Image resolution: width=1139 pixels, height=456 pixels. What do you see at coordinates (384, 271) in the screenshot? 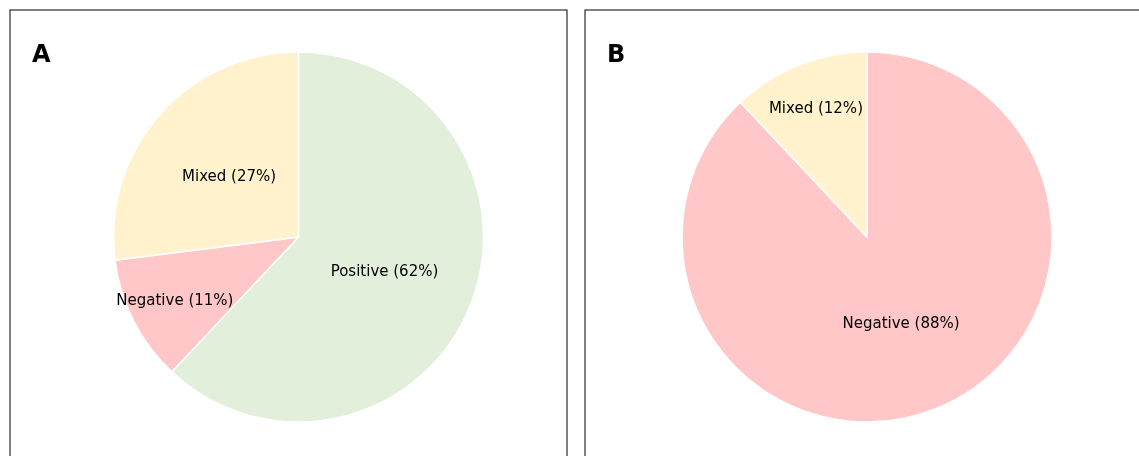
I see `slice-label: Positive (62%)` at bounding box center [384, 271].